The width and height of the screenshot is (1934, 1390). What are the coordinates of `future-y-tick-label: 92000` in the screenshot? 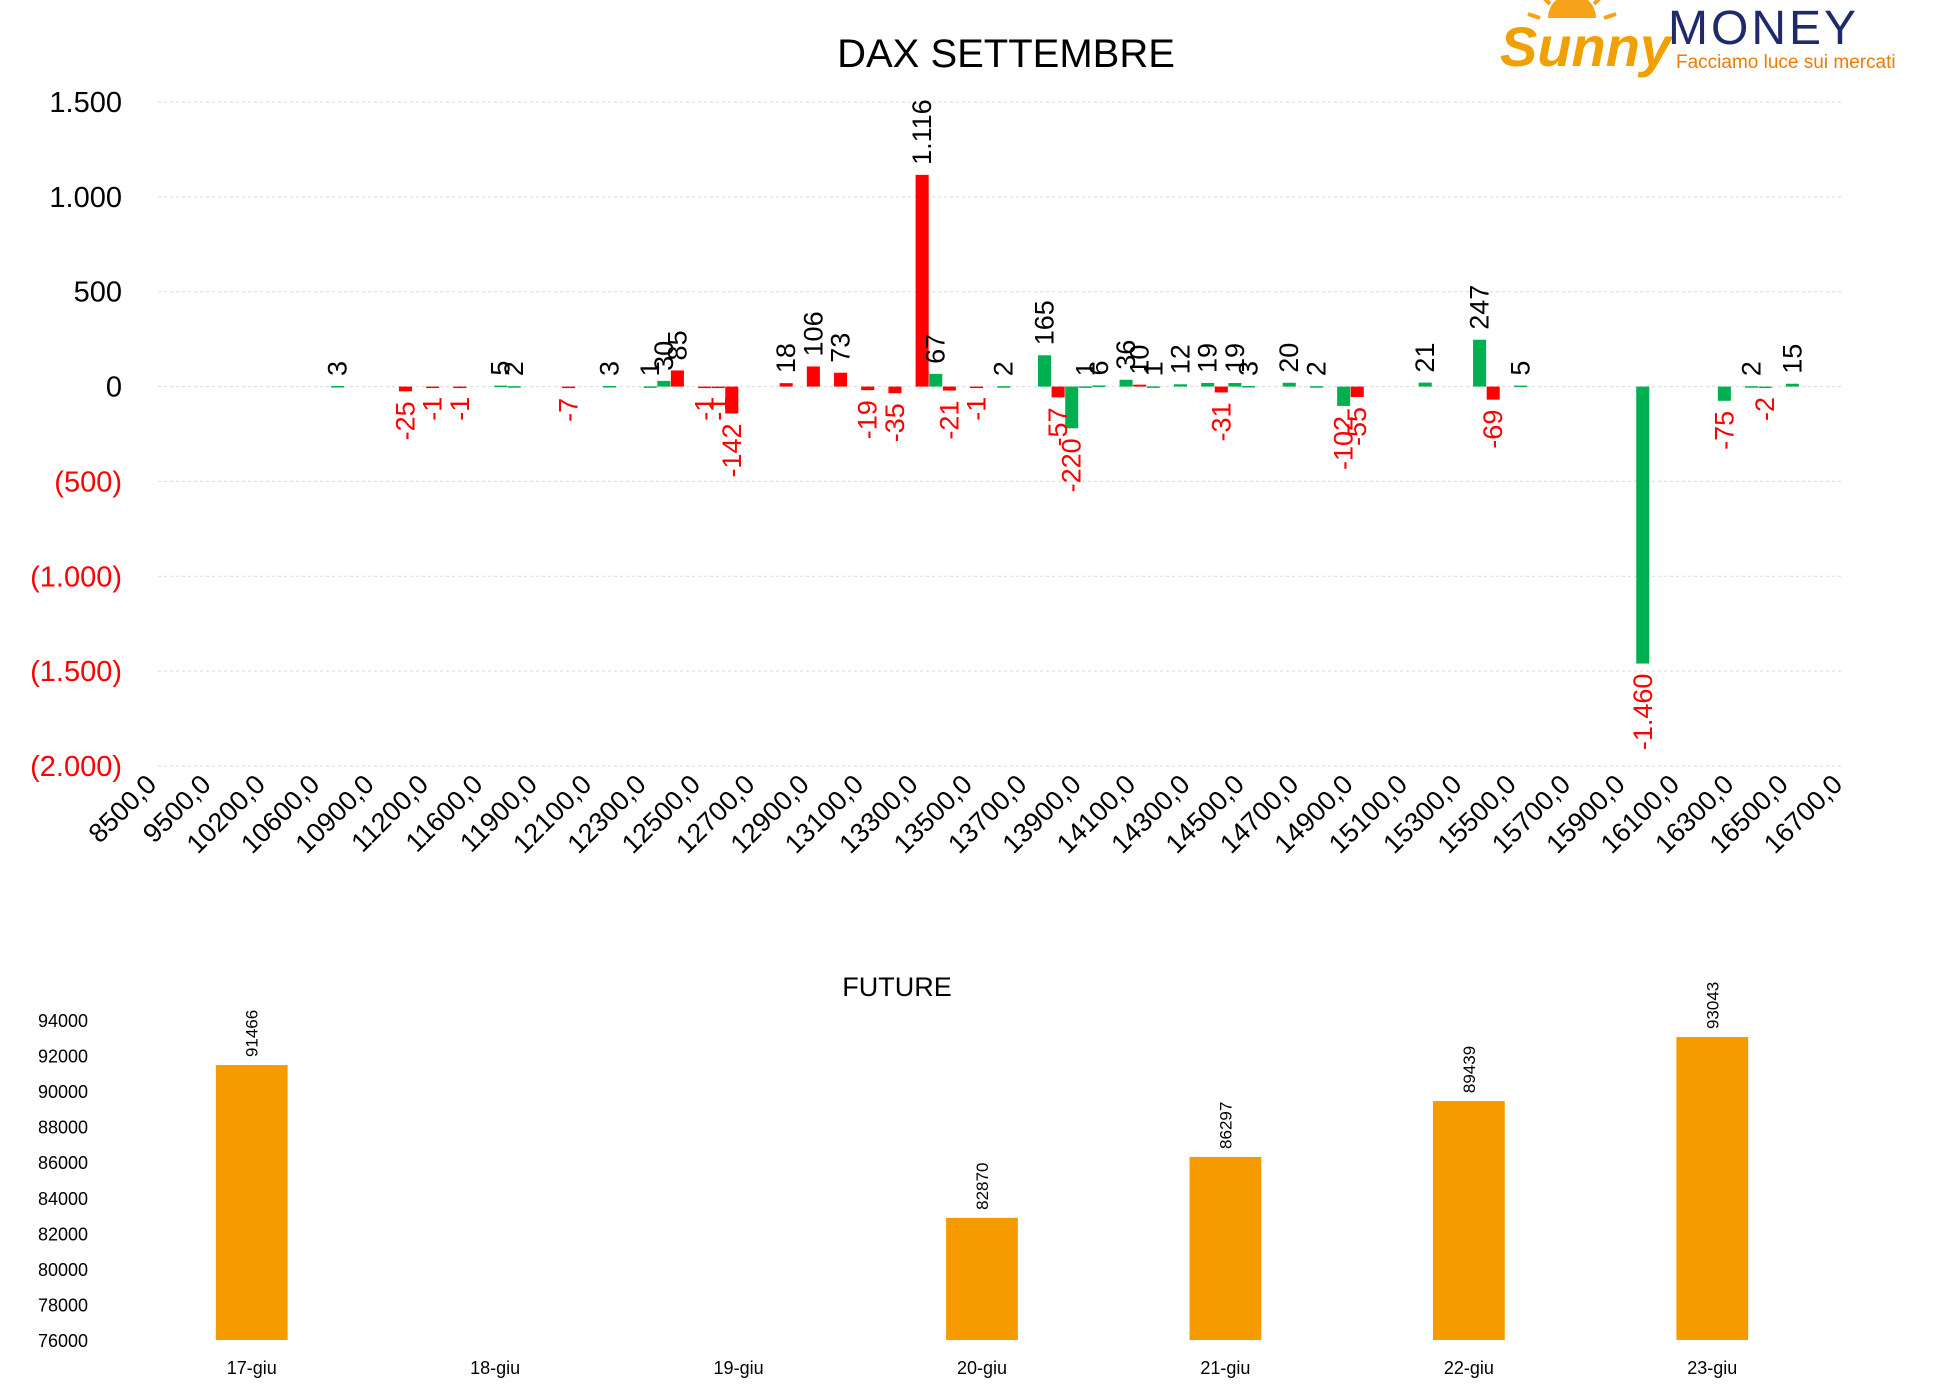 It's located at (63, 1057).